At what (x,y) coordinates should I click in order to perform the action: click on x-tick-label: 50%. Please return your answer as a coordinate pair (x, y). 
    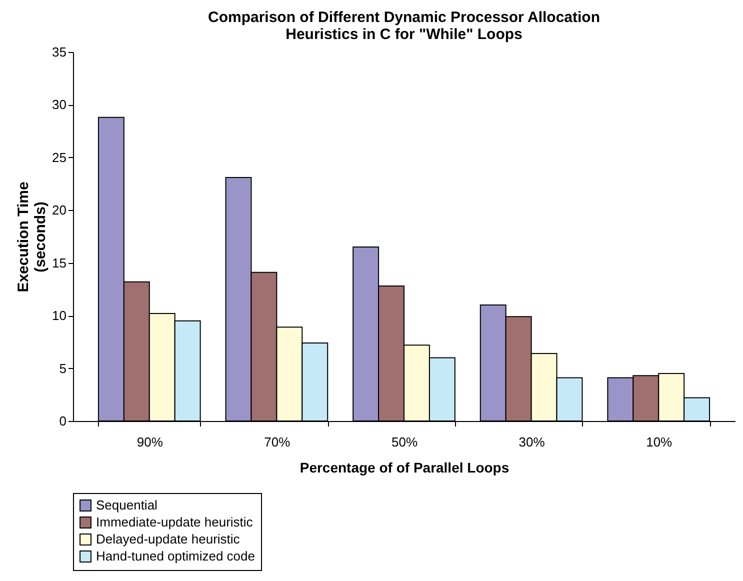
    Looking at the image, I should click on (404, 442).